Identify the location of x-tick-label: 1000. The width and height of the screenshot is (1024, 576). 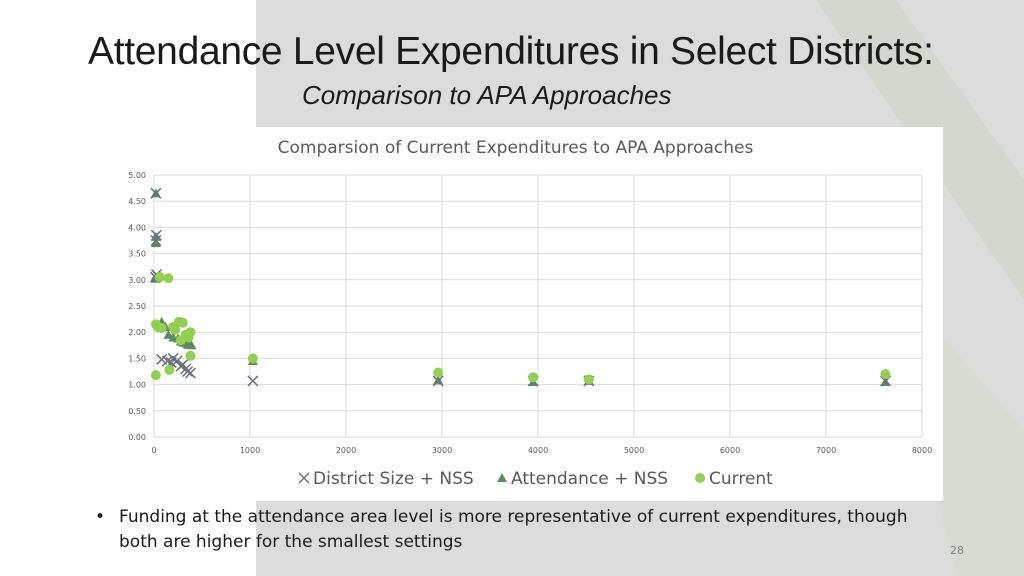
(250, 450).